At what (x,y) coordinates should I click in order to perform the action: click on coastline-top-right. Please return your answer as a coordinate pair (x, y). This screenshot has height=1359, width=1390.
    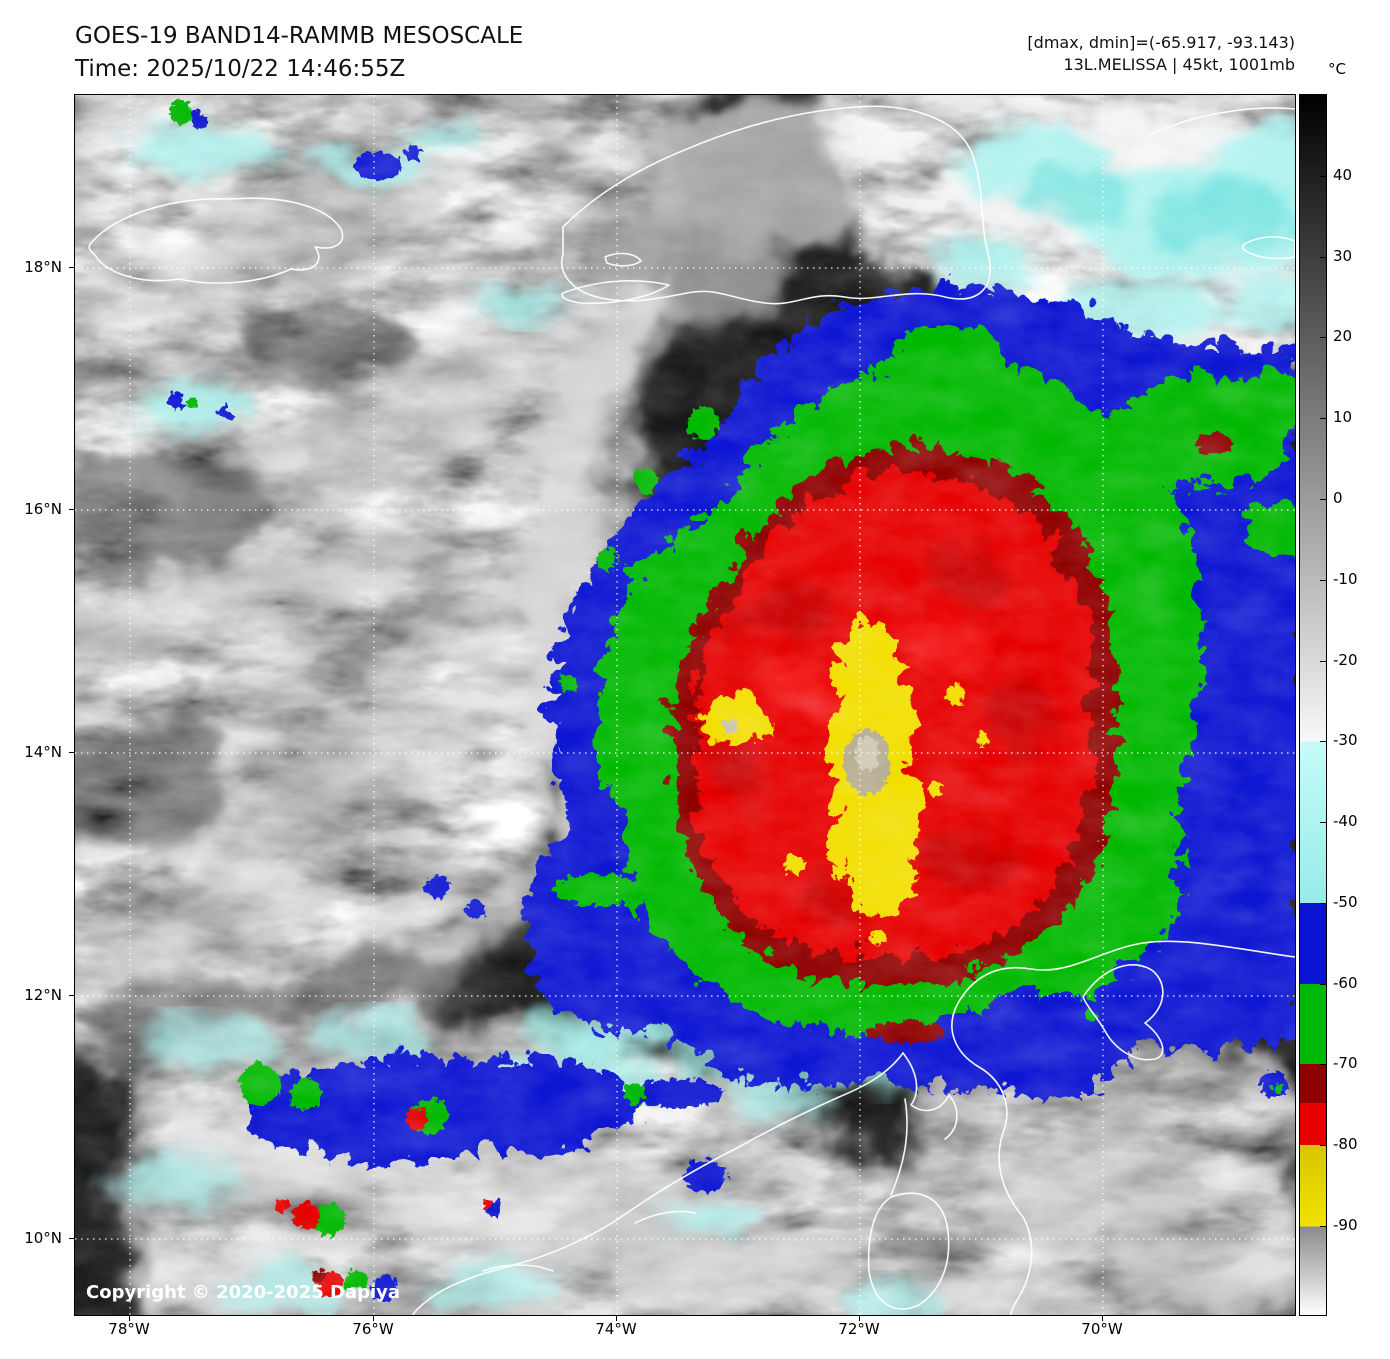
    Looking at the image, I should click on (1222, 121).